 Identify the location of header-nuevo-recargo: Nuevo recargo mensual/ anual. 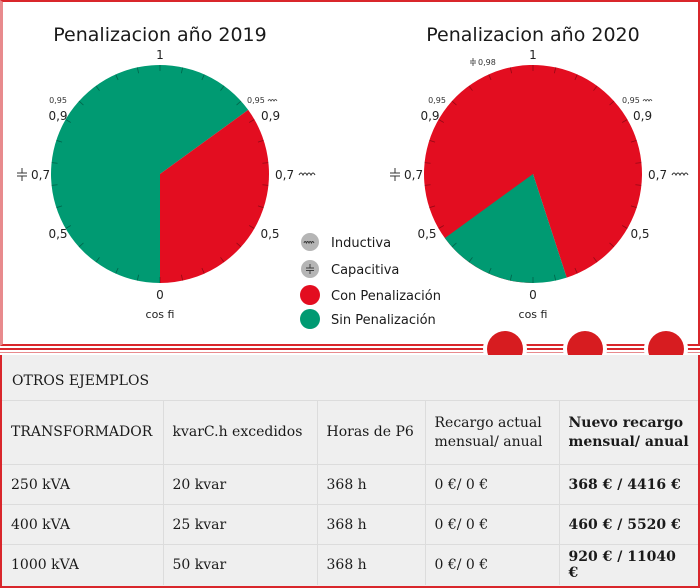
(628, 432).